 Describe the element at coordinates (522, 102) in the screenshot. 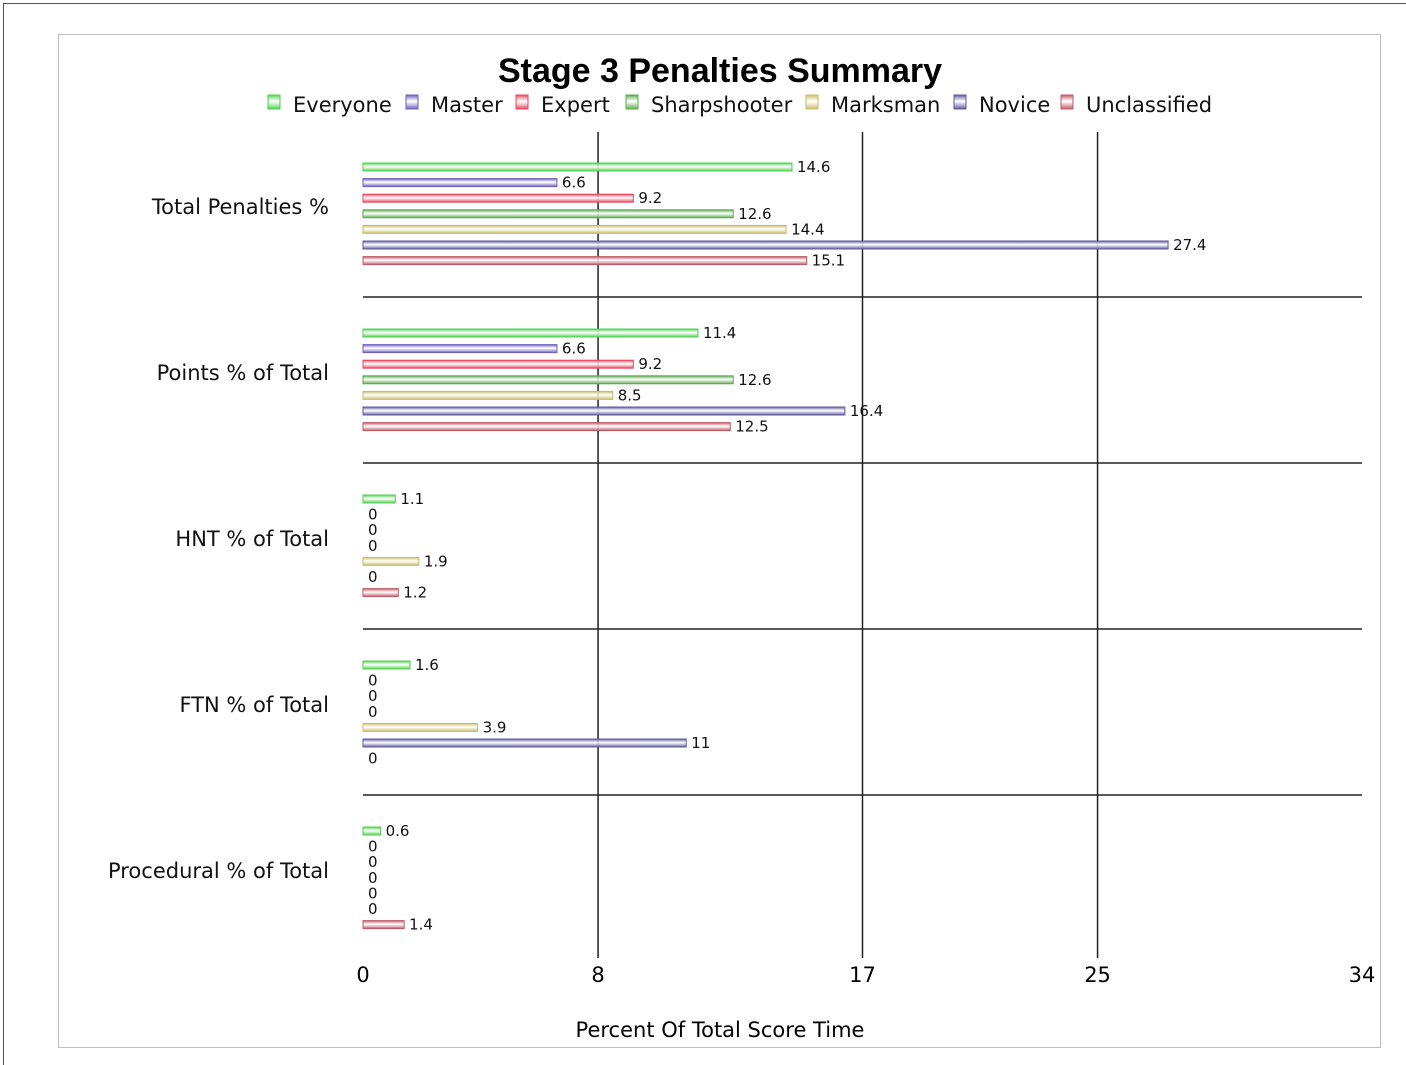

I see `legend-swatch-expert` at that location.